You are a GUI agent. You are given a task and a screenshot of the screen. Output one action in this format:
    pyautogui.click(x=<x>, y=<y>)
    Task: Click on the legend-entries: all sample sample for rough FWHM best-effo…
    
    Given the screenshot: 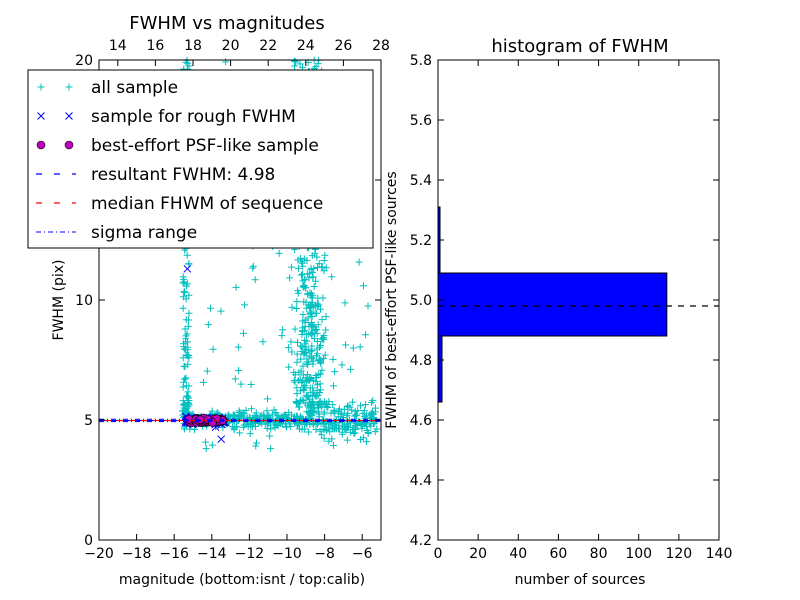 What is the action you would take?
    pyautogui.click(x=179, y=160)
    